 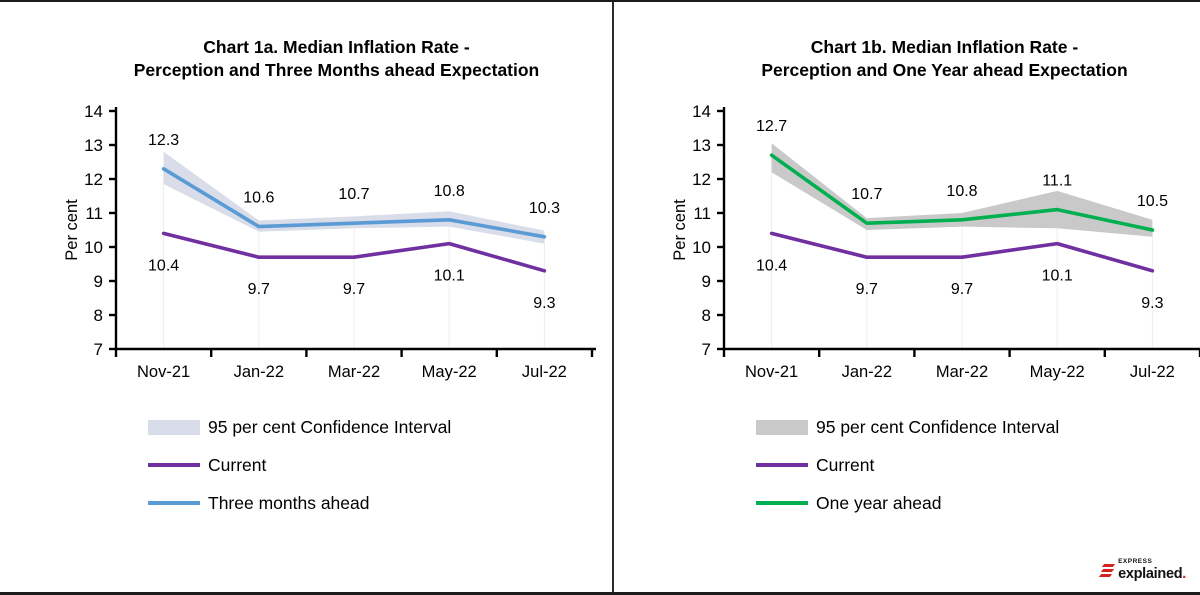 I want to click on one-year-ahead-line-swatch, so click(x=782, y=503).